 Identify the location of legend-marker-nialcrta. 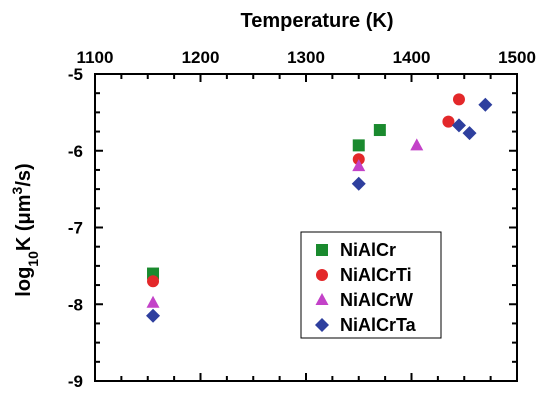
(322, 325).